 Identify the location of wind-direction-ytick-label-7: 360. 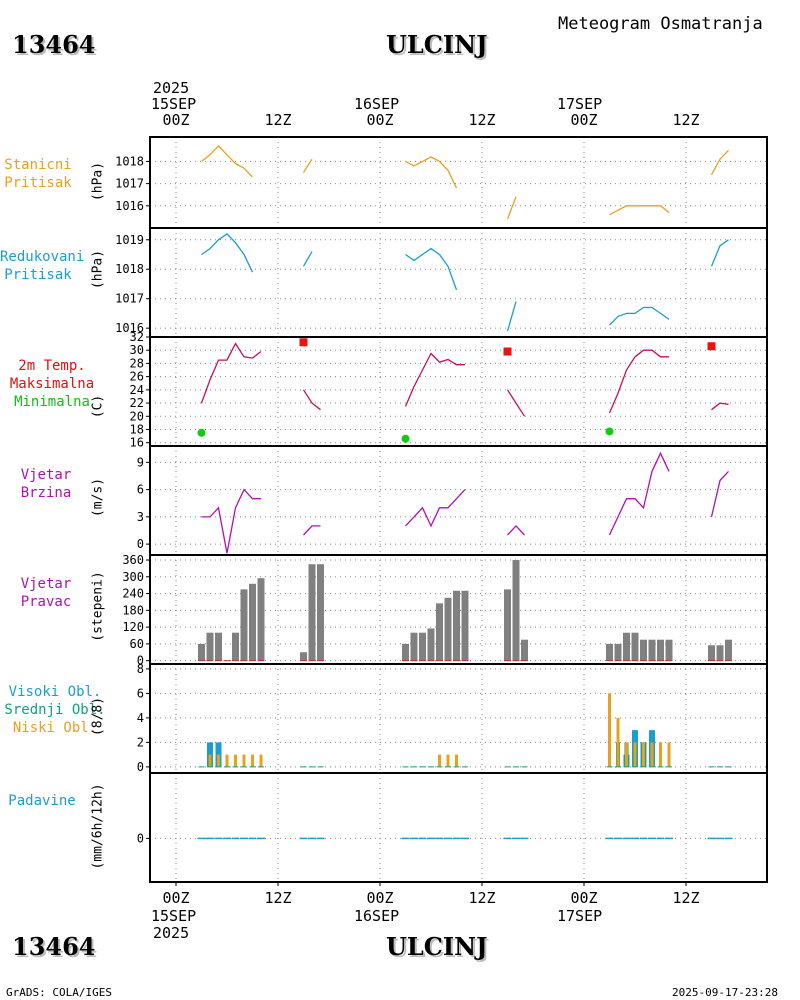
(133, 560).